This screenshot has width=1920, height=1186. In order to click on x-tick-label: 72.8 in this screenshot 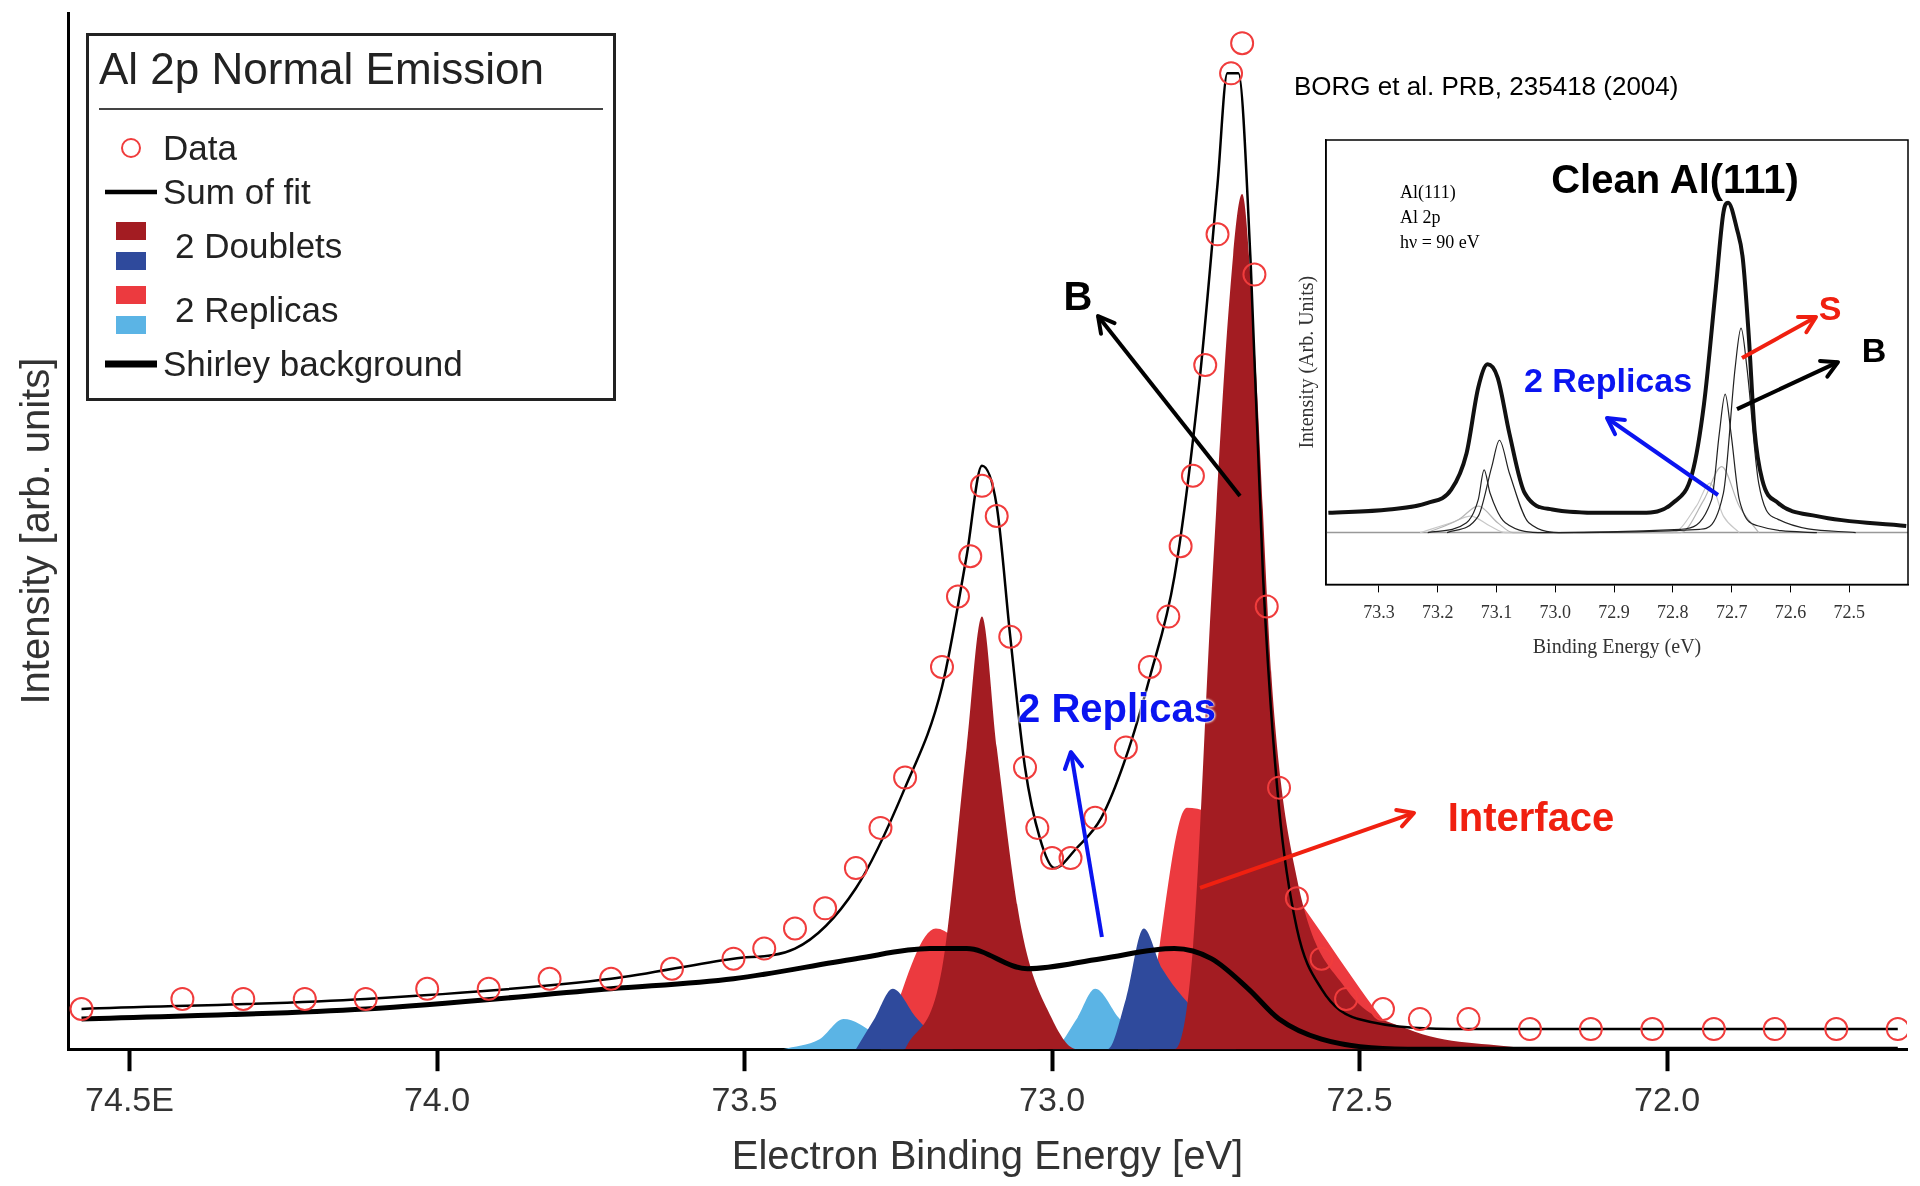, I will do `click(1673, 611)`.